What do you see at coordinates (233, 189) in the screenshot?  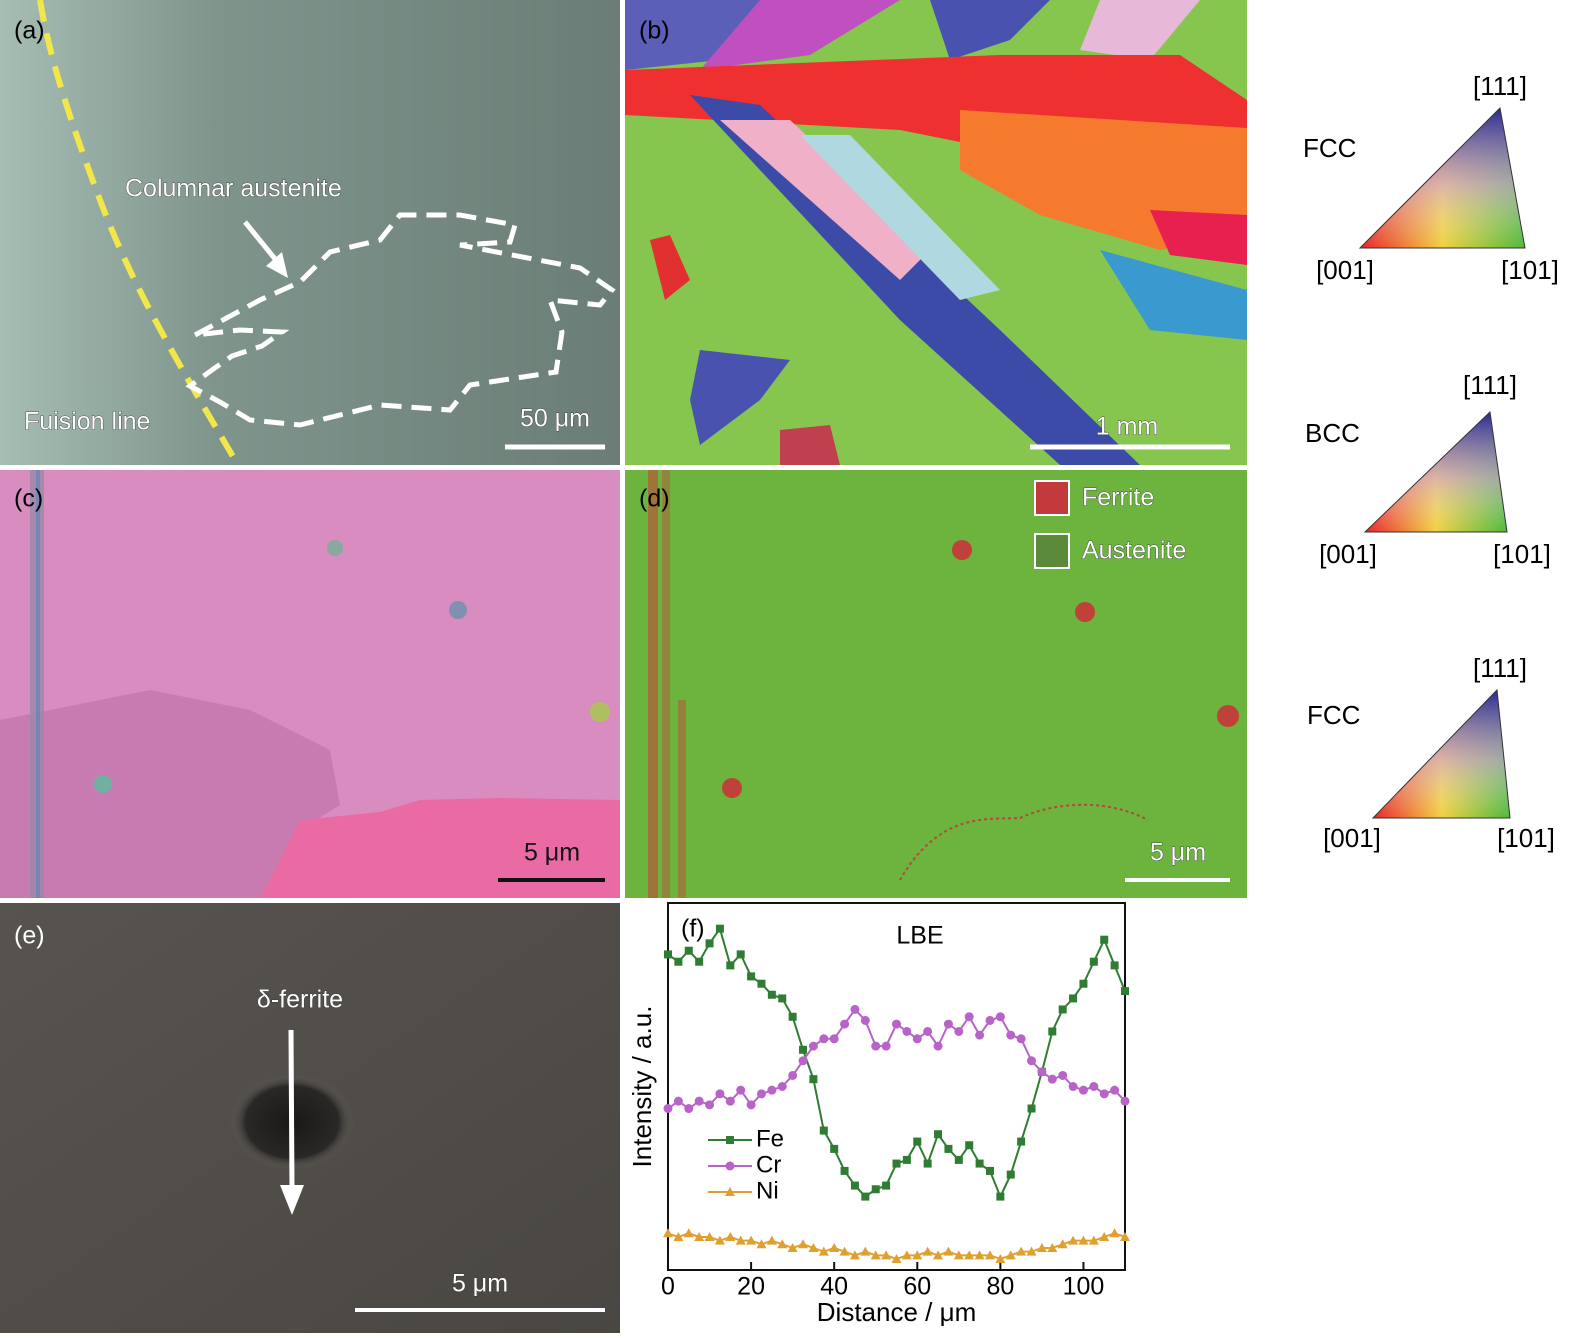 I see `annotation: Columnar austenite` at bounding box center [233, 189].